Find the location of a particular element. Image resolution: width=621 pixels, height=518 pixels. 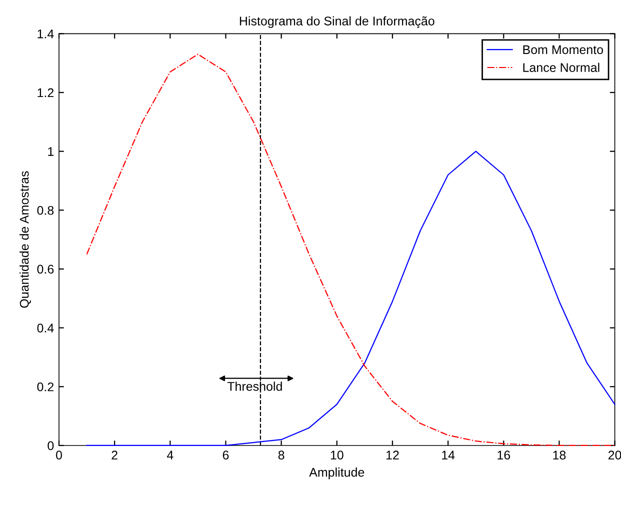

x-axis-title: Amplitude is located at coordinates (336, 474).